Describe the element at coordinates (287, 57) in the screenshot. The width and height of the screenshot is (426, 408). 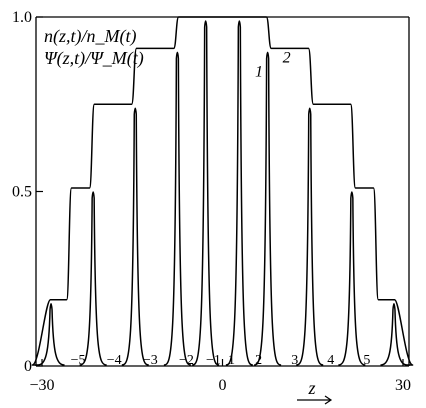
I see `series-2-label: 2` at that location.